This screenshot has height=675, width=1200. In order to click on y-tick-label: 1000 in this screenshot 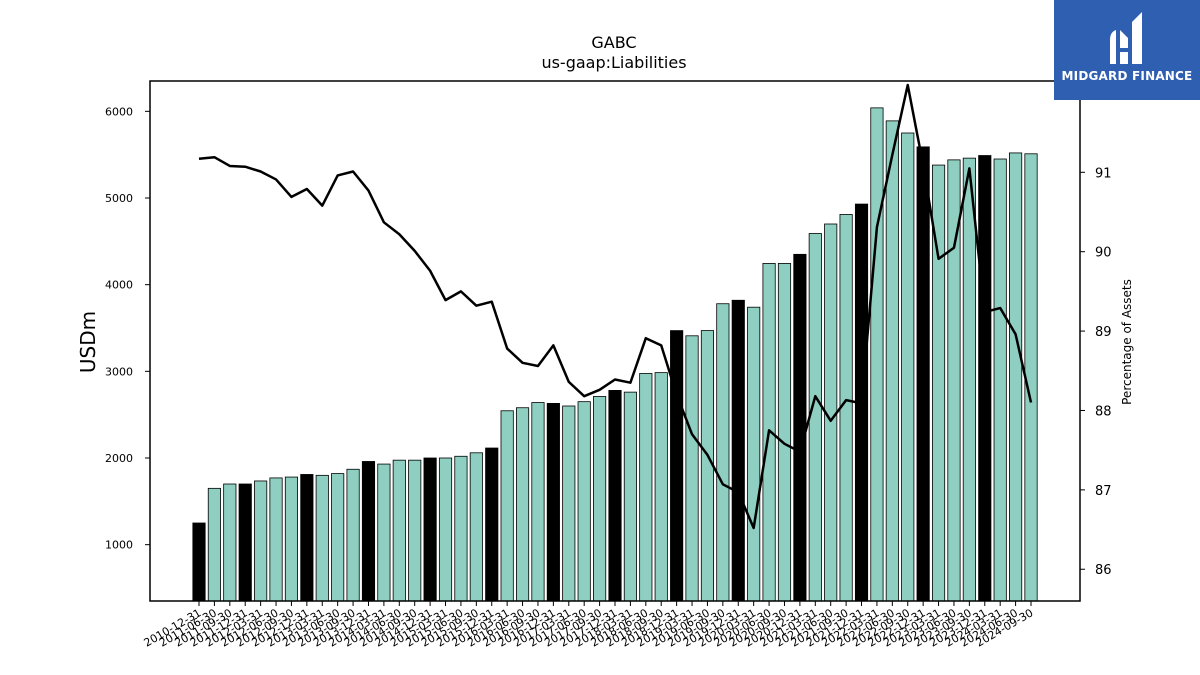, I will do `click(119, 545)`.